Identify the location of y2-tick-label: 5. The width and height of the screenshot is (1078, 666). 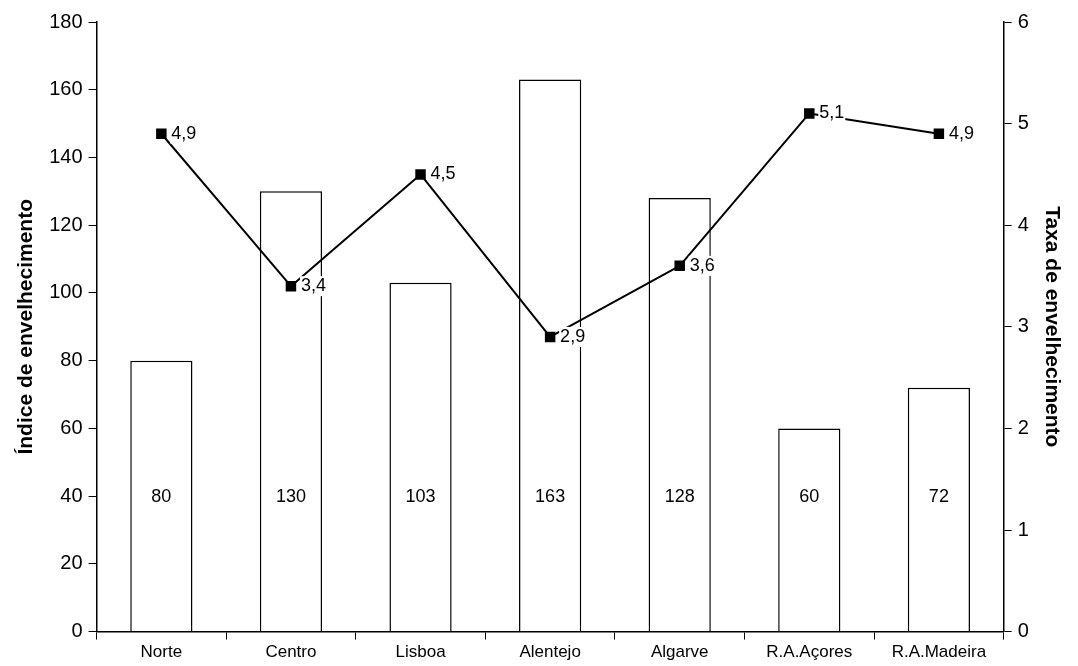
(1023, 122).